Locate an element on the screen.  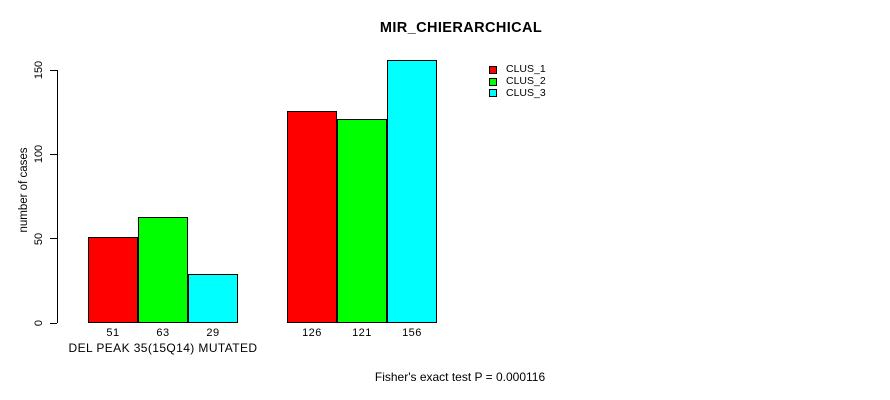
legend-label: CLUS_1 is located at coordinates (526, 69).